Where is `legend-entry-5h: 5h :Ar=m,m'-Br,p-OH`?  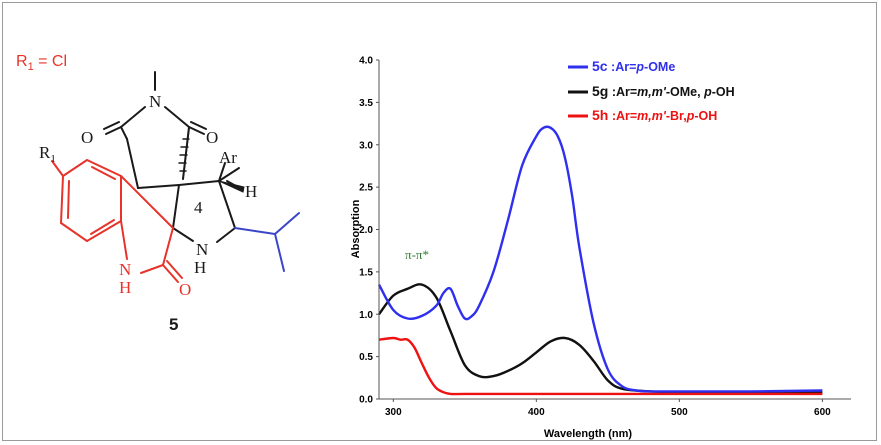
legend-entry-5h: 5h :Ar=m,m'-Br,p-OH is located at coordinates (654, 115).